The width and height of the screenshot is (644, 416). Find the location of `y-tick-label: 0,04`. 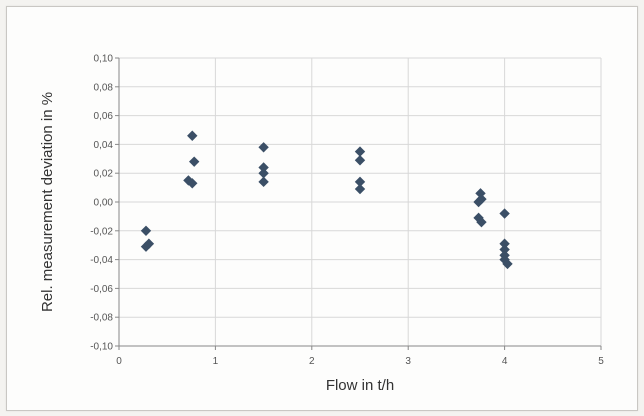

y-tick-label: 0,04 is located at coordinates (104, 145).